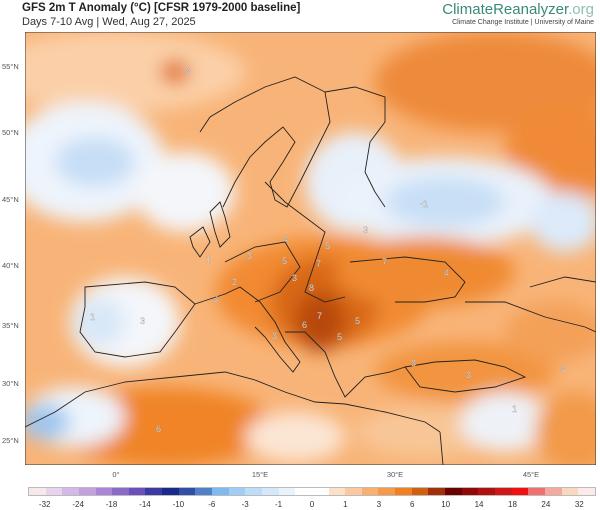  I want to click on contour-label: 2, so click(234, 282).